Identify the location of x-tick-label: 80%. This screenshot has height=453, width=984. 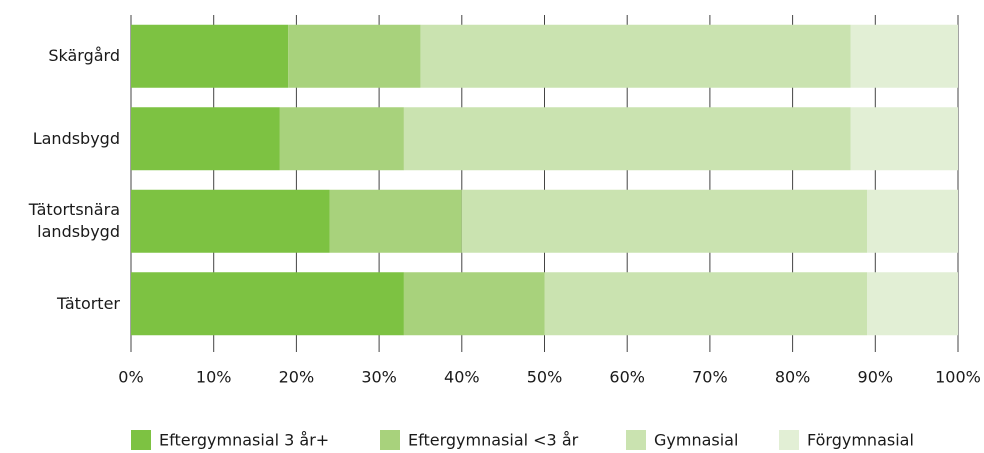
(793, 377).